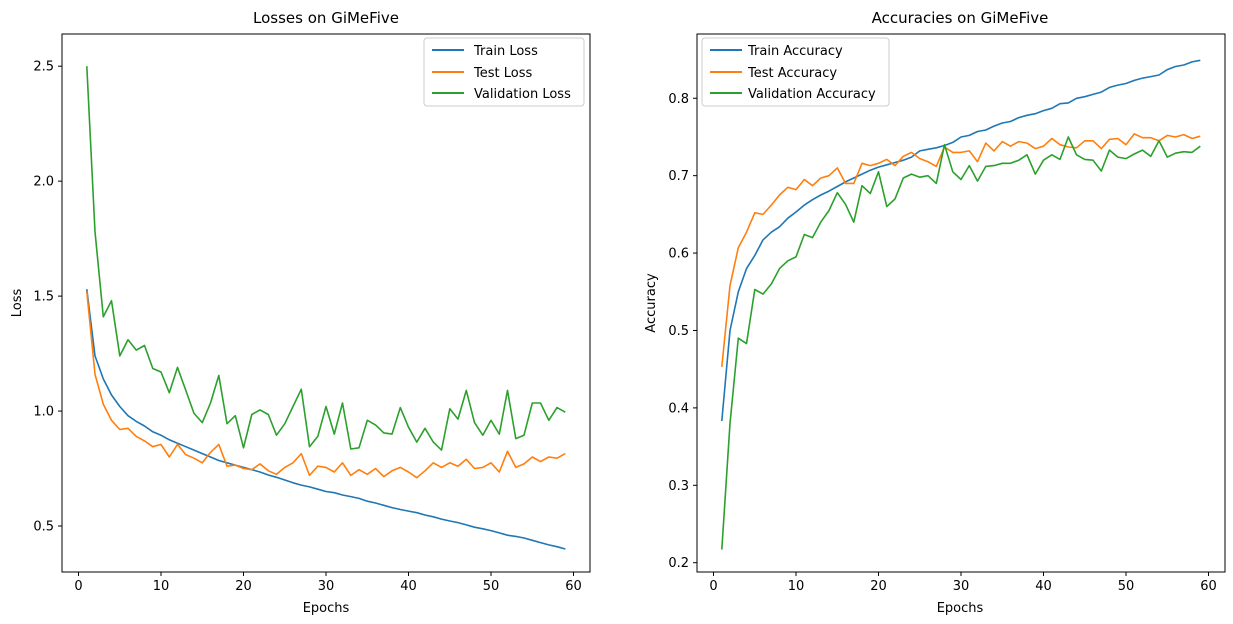  What do you see at coordinates (43, 67) in the screenshot?
I see `y-tick-label: 2.5` at bounding box center [43, 67].